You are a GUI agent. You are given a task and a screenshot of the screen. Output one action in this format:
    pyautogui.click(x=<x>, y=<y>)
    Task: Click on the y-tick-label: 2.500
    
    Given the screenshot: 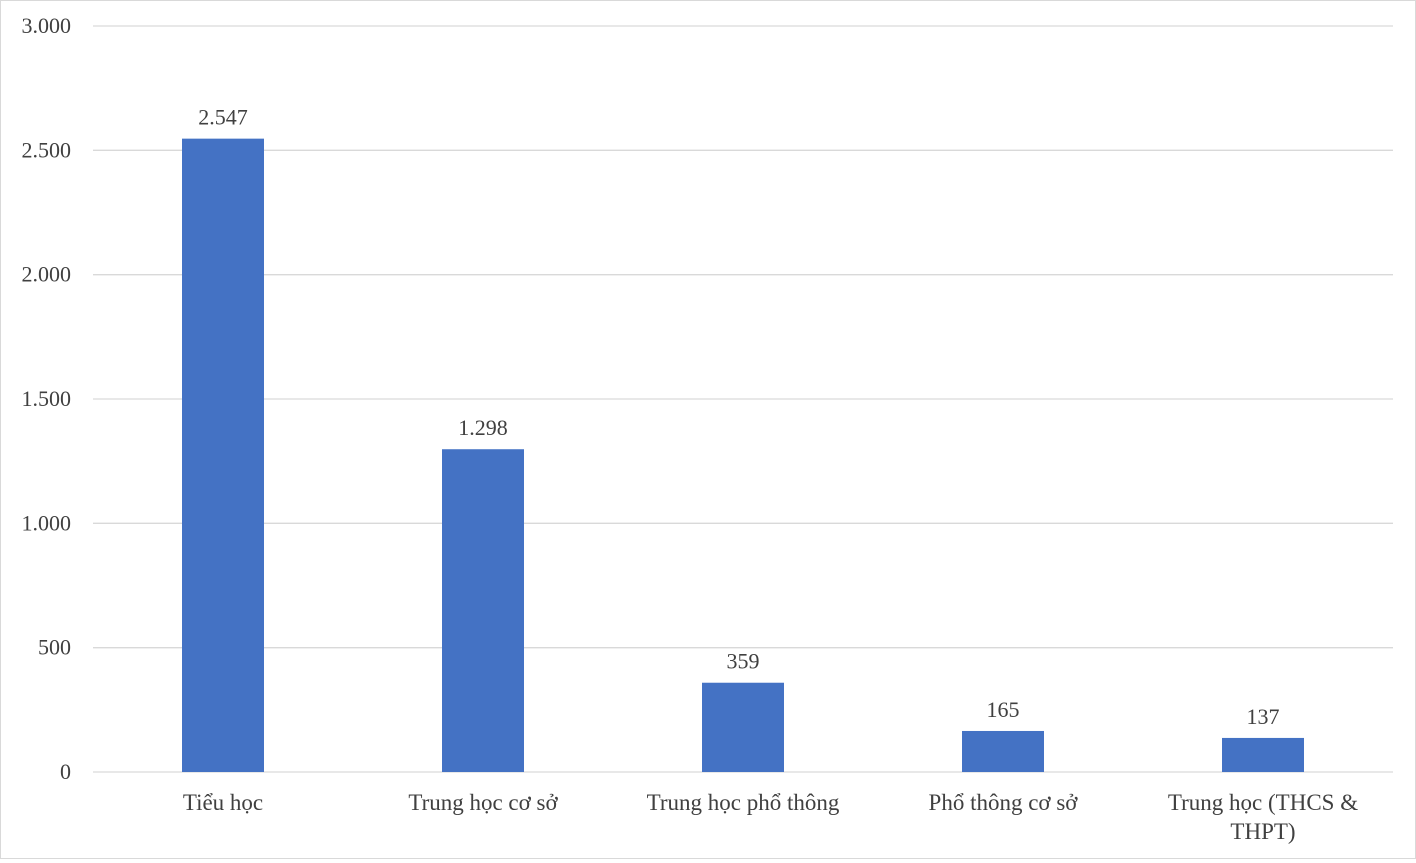 What is the action you would take?
    pyautogui.click(x=47, y=149)
    